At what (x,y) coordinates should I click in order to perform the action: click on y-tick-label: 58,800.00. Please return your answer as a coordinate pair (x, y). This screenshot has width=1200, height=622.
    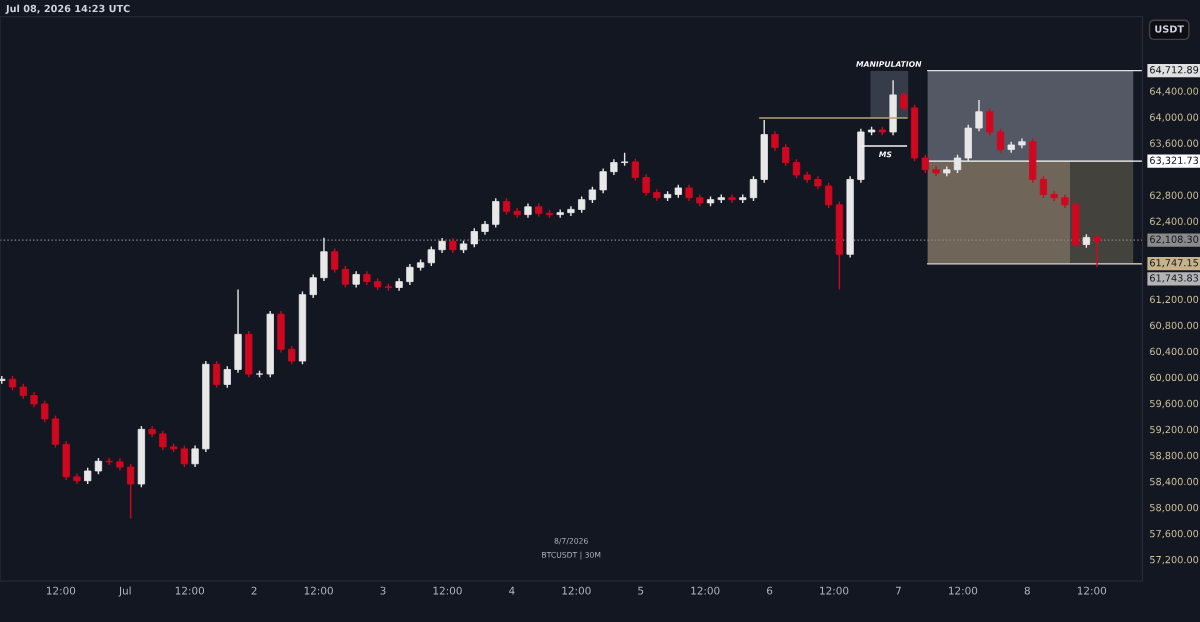
    Looking at the image, I should click on (1174, 456).